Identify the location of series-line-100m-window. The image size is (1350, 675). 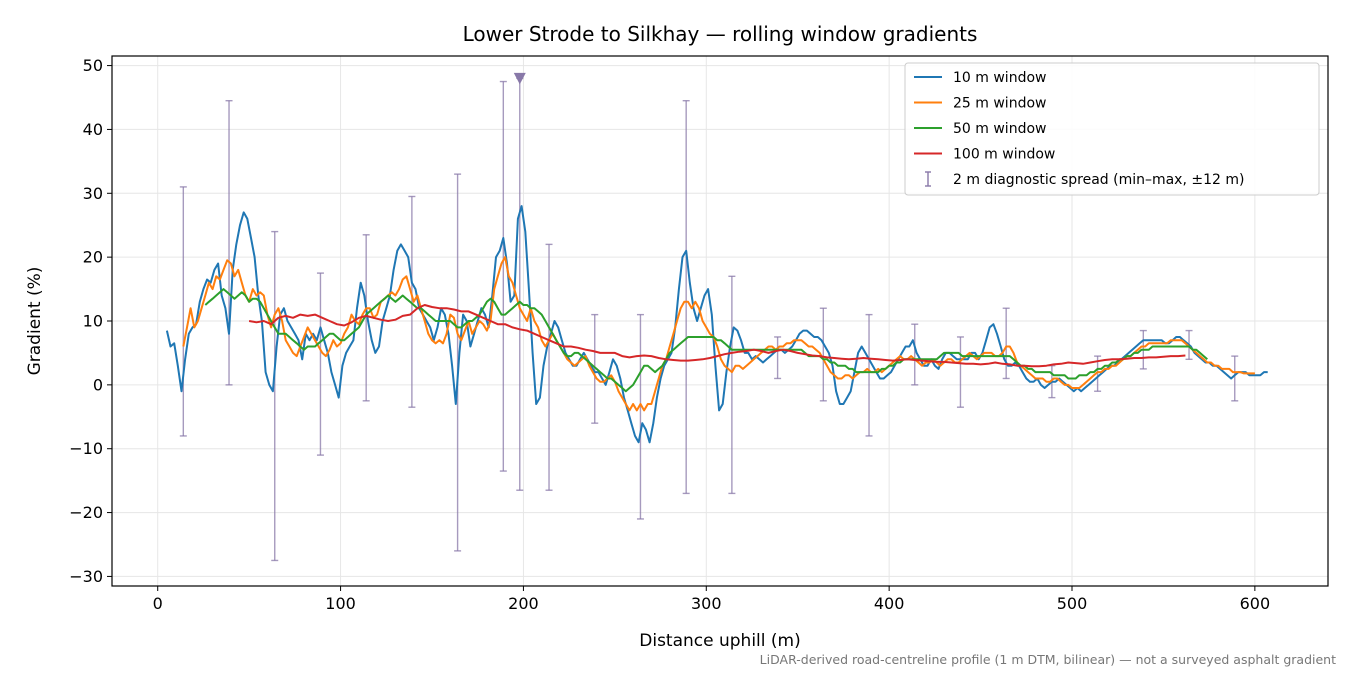
(717, 336).